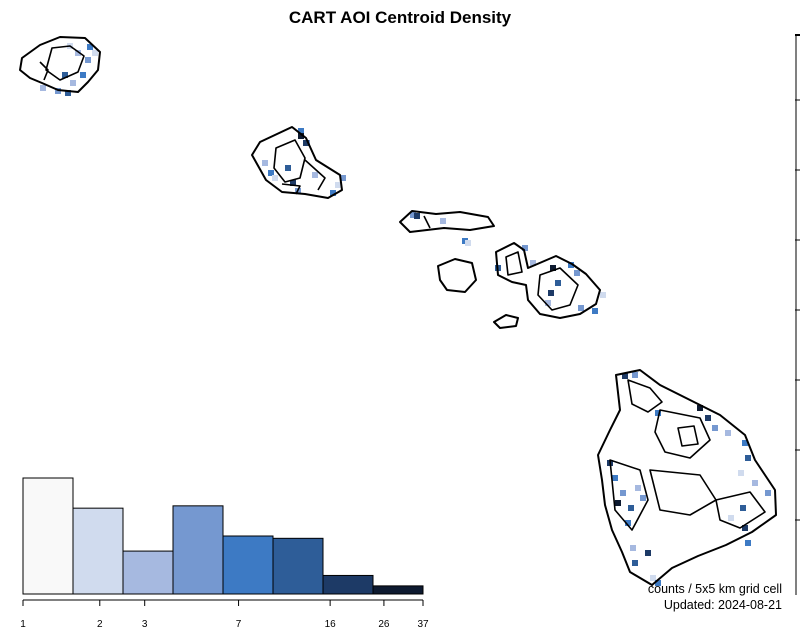  Describe the element at coordinates (687, 477) in the screenshot. I see `island-hawaii` at that location.